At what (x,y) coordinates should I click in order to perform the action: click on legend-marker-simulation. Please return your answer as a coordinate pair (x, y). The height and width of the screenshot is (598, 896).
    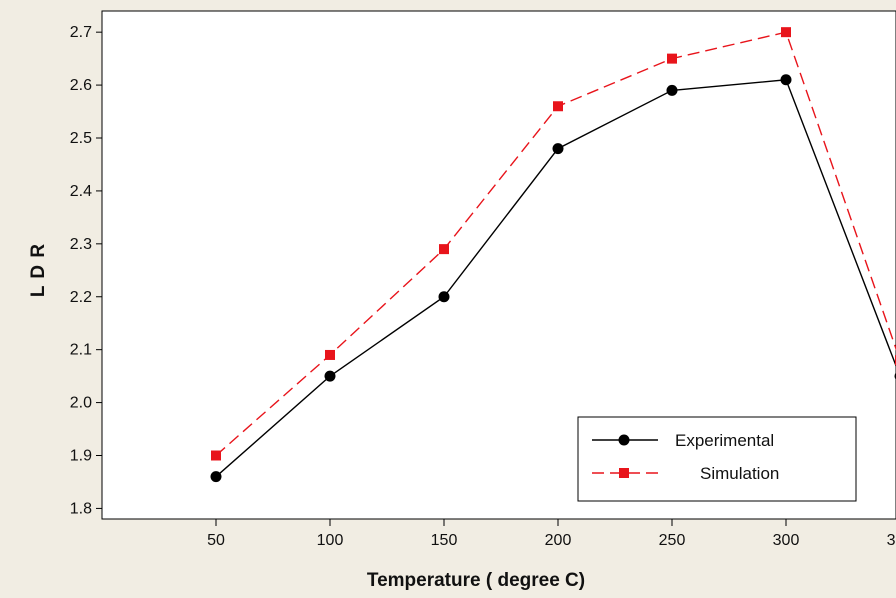
    Looking at the image, I should click on (624, 473).